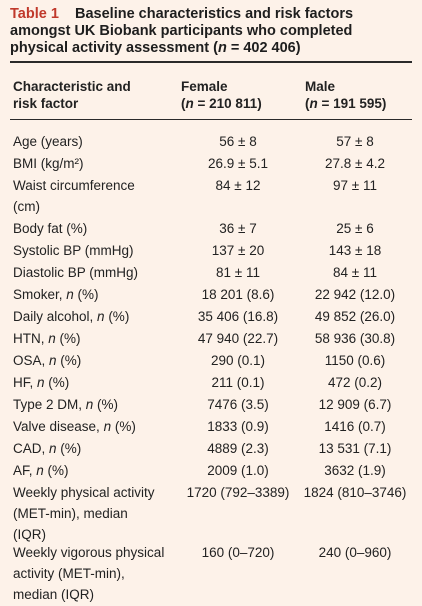  I want to click on header-characteristic-line2: risk factor, so click(46, 103).